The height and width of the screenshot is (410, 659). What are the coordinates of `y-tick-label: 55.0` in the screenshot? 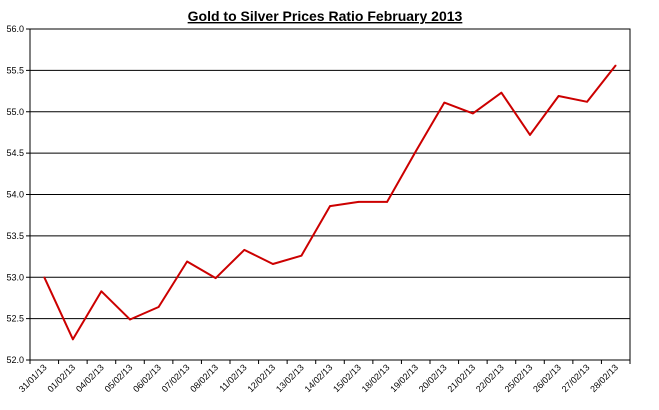 It's located at (15, 112).